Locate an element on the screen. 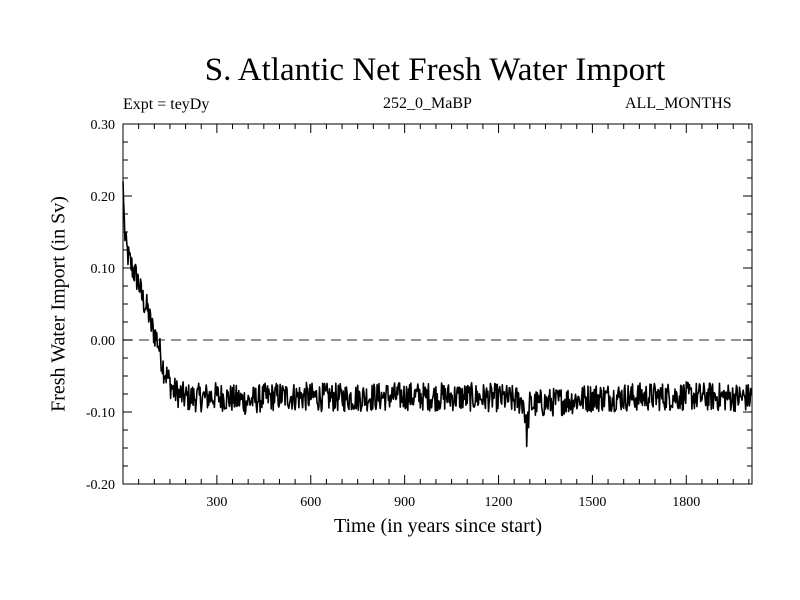 This screenshot has width=800, height=600. x-tick-label: 1200 is located at coordinates (499, 502).